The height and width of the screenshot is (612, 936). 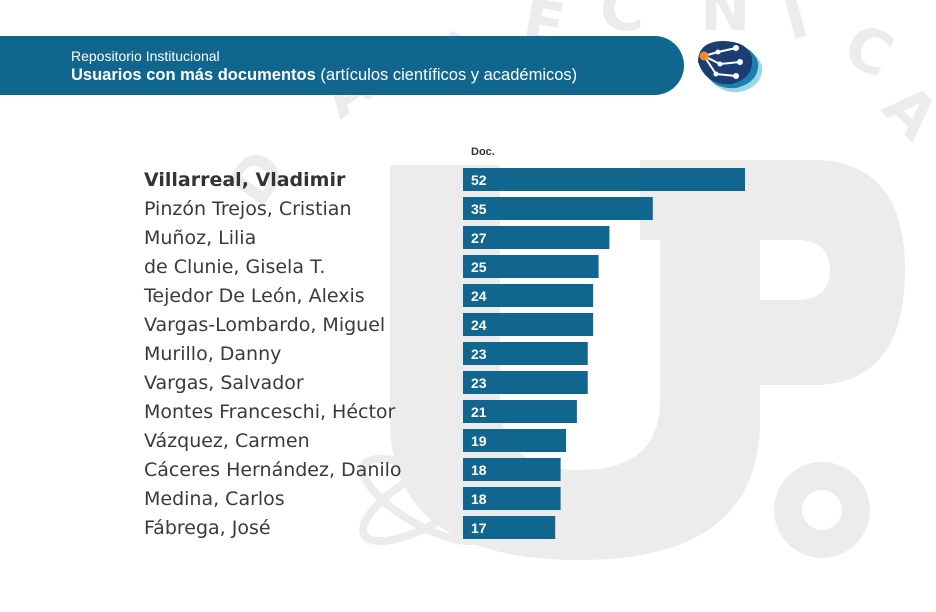 What do you see at coordinates (479, 441) in the screenshot?
I see `bar-value-label: 19` at bounding box center [479, 441].